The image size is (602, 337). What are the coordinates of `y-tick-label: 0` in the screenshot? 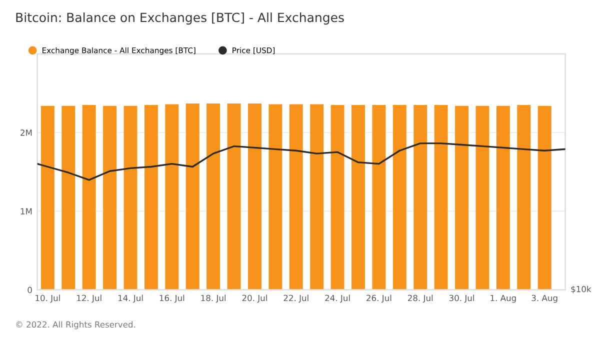 It's located at (30, 290).